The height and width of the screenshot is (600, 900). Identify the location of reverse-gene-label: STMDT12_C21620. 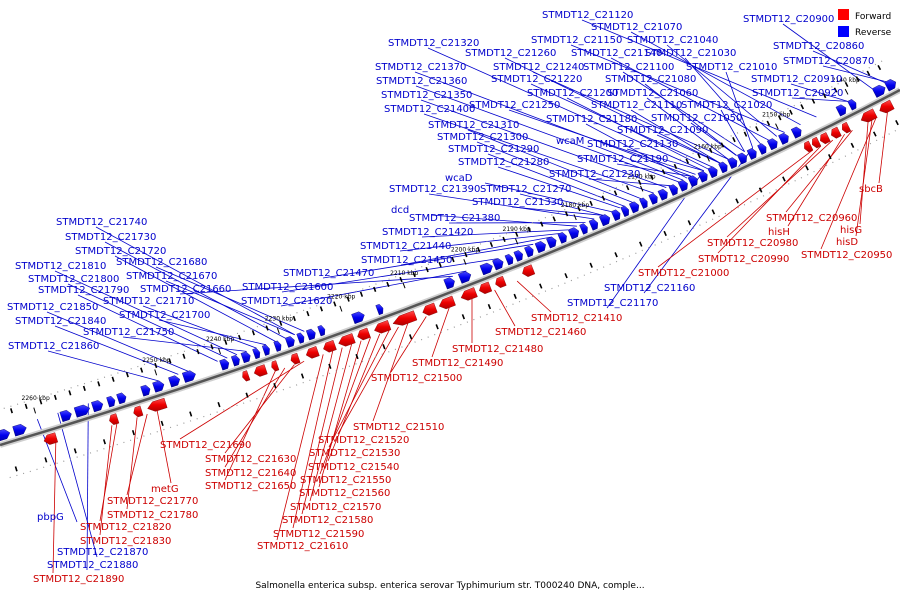
(286, 301).